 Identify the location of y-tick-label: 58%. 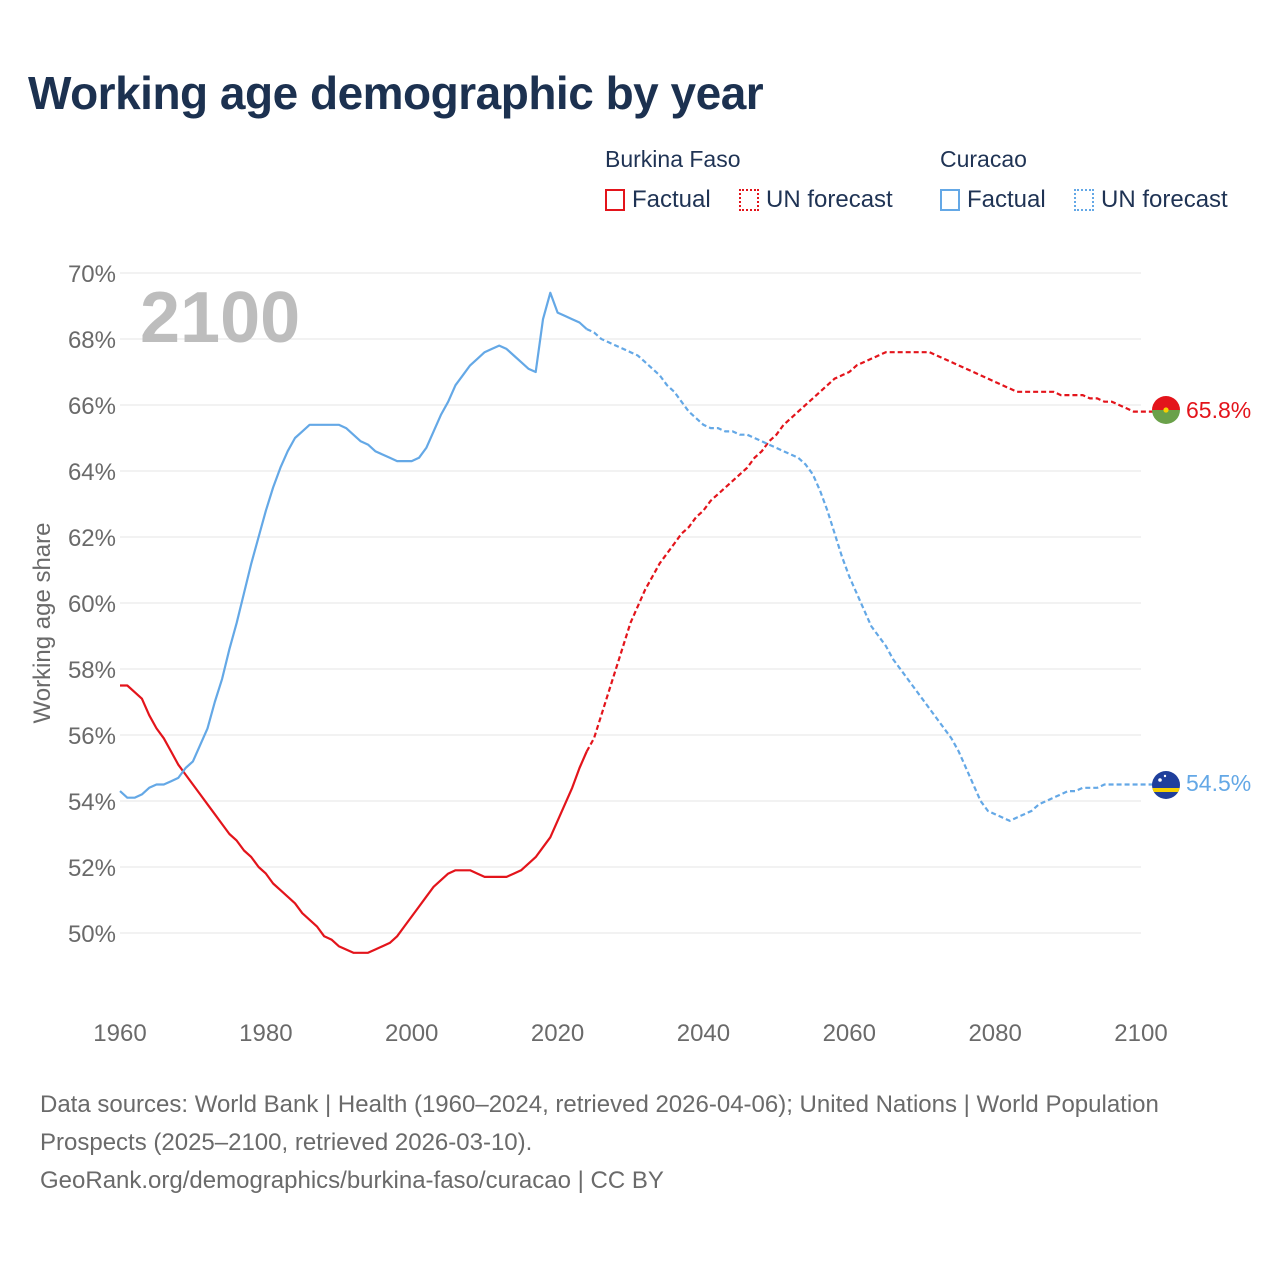
(92, 670).